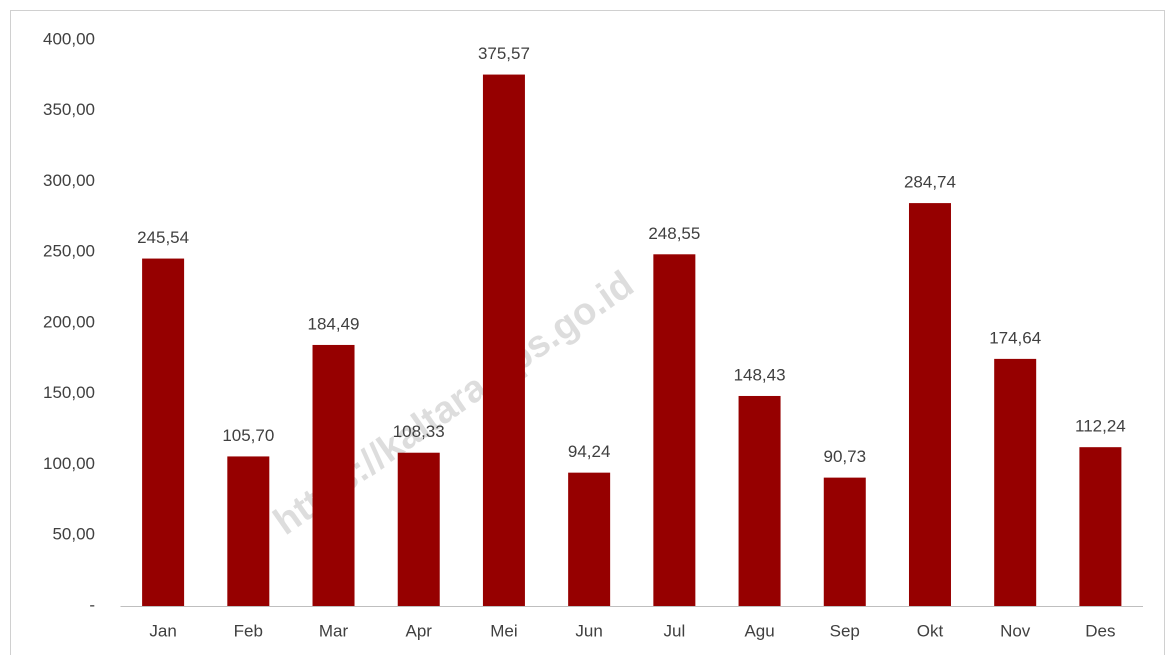  What do you see at coordinates (503, 630) in the screenshot?
I see `x-tick-label: Mei` at bounding box center [503, 630].